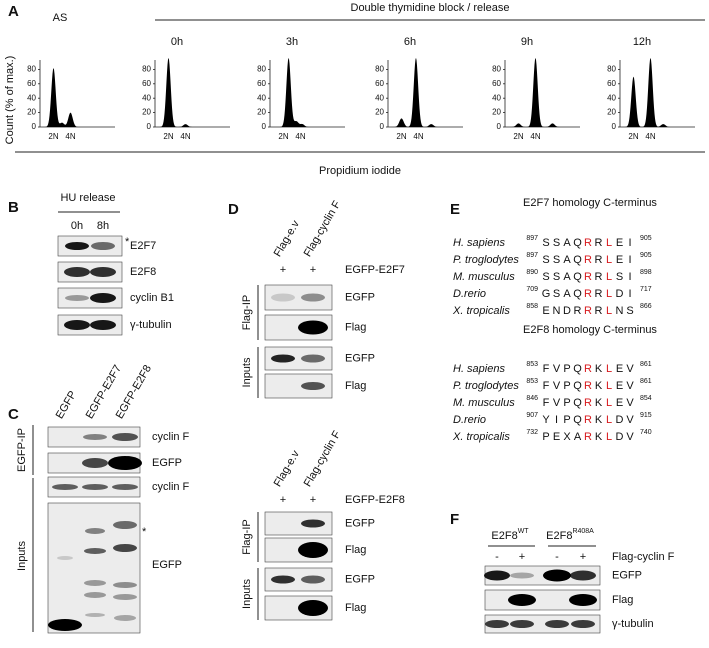 The image size is (709, 648). Describe the element at coordinates (583, 531) in the screenshot. I see `group-superscript: R408A` at that location.